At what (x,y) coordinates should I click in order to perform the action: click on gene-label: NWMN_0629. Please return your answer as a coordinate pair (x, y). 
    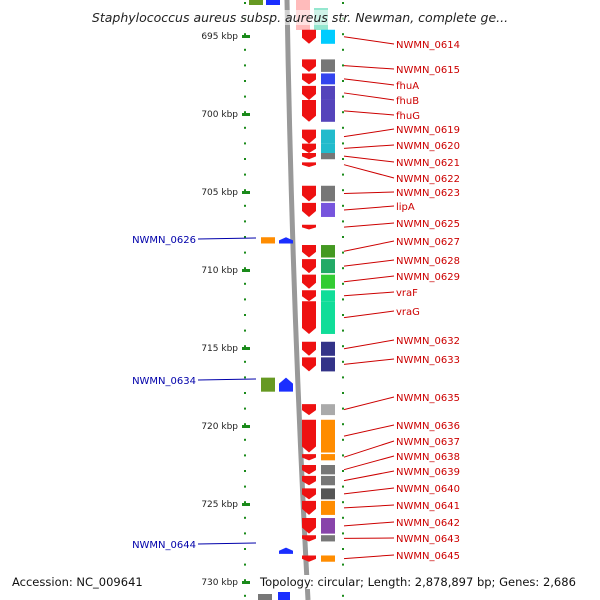
    Looking at the image, I should click on (428, 277).